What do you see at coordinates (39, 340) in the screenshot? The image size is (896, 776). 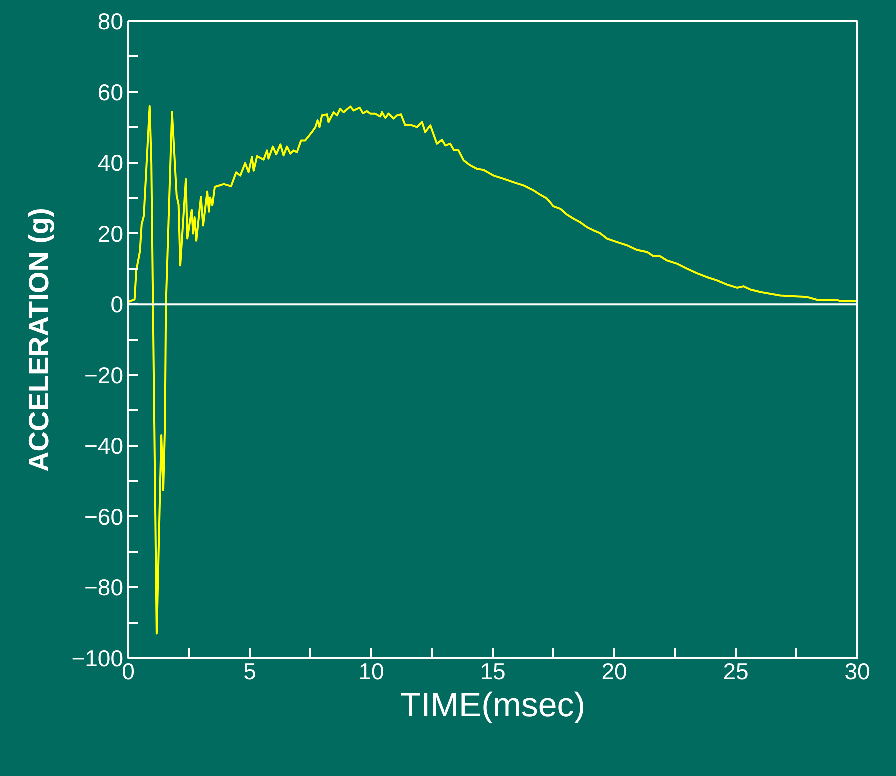 I see `y-axis-title: ACCELERATION (g)` at bounding box center [39, 340].